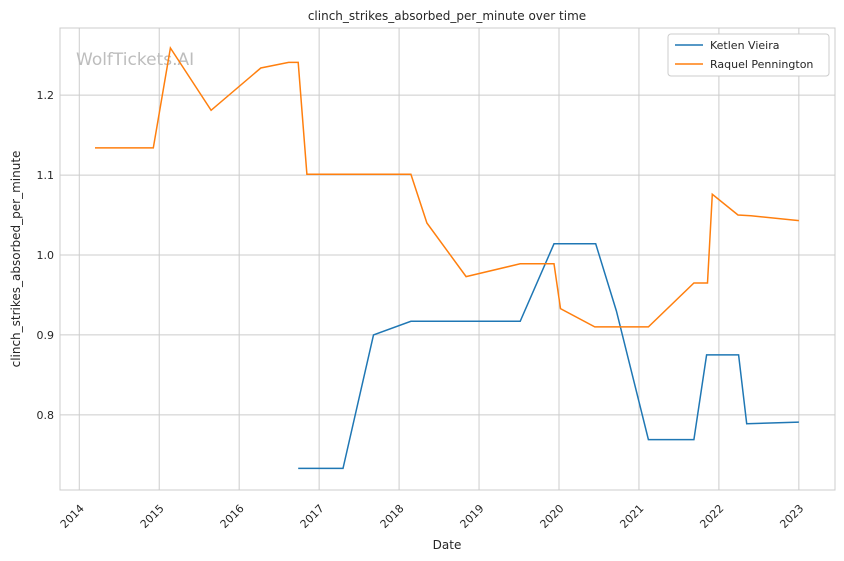 The image size is (844, 561). I want to click on x-tick-label: 2019, so click(472, 516).